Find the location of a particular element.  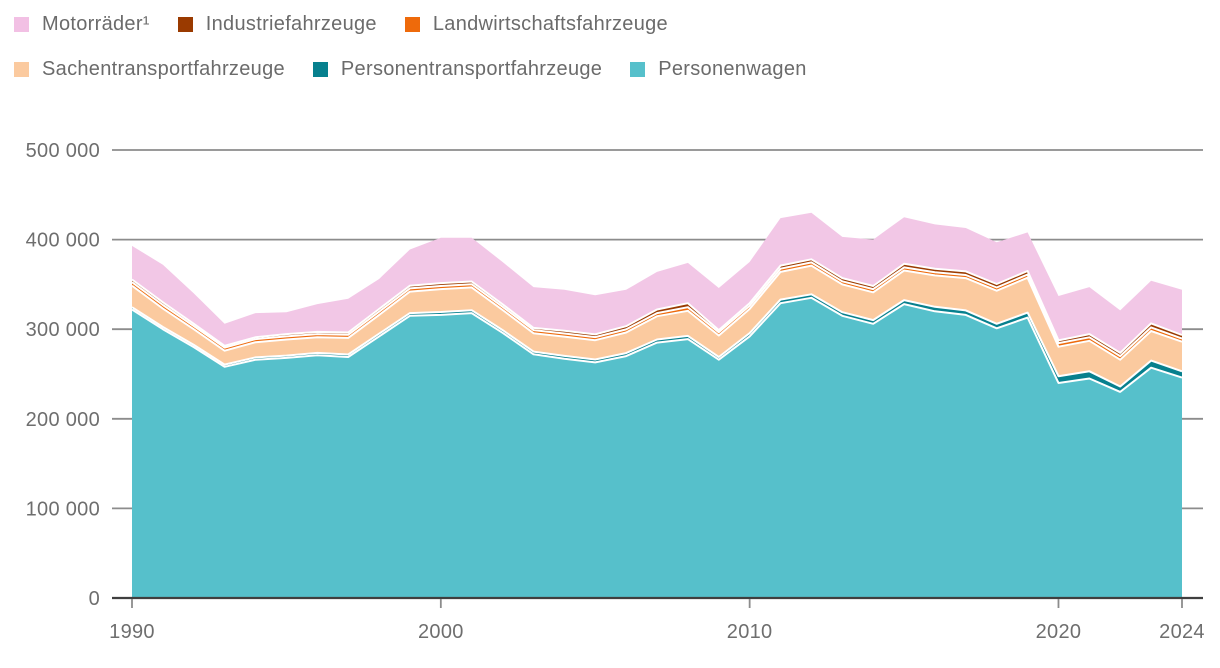

legend-item-motorrder: Motorräder¹ is located at coordinates (82, 24).